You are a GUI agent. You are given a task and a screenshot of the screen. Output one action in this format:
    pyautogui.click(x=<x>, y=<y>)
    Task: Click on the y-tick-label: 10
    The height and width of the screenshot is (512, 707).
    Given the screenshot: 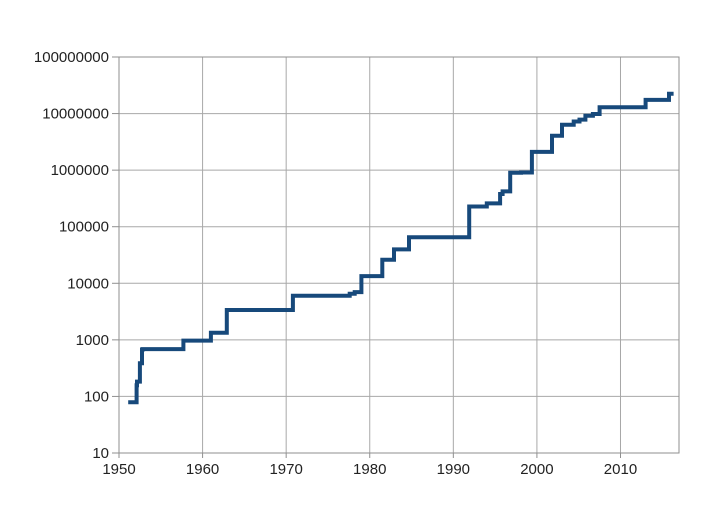 What is the action you would take?
    pyautogui.click(x=100, y=453)
    